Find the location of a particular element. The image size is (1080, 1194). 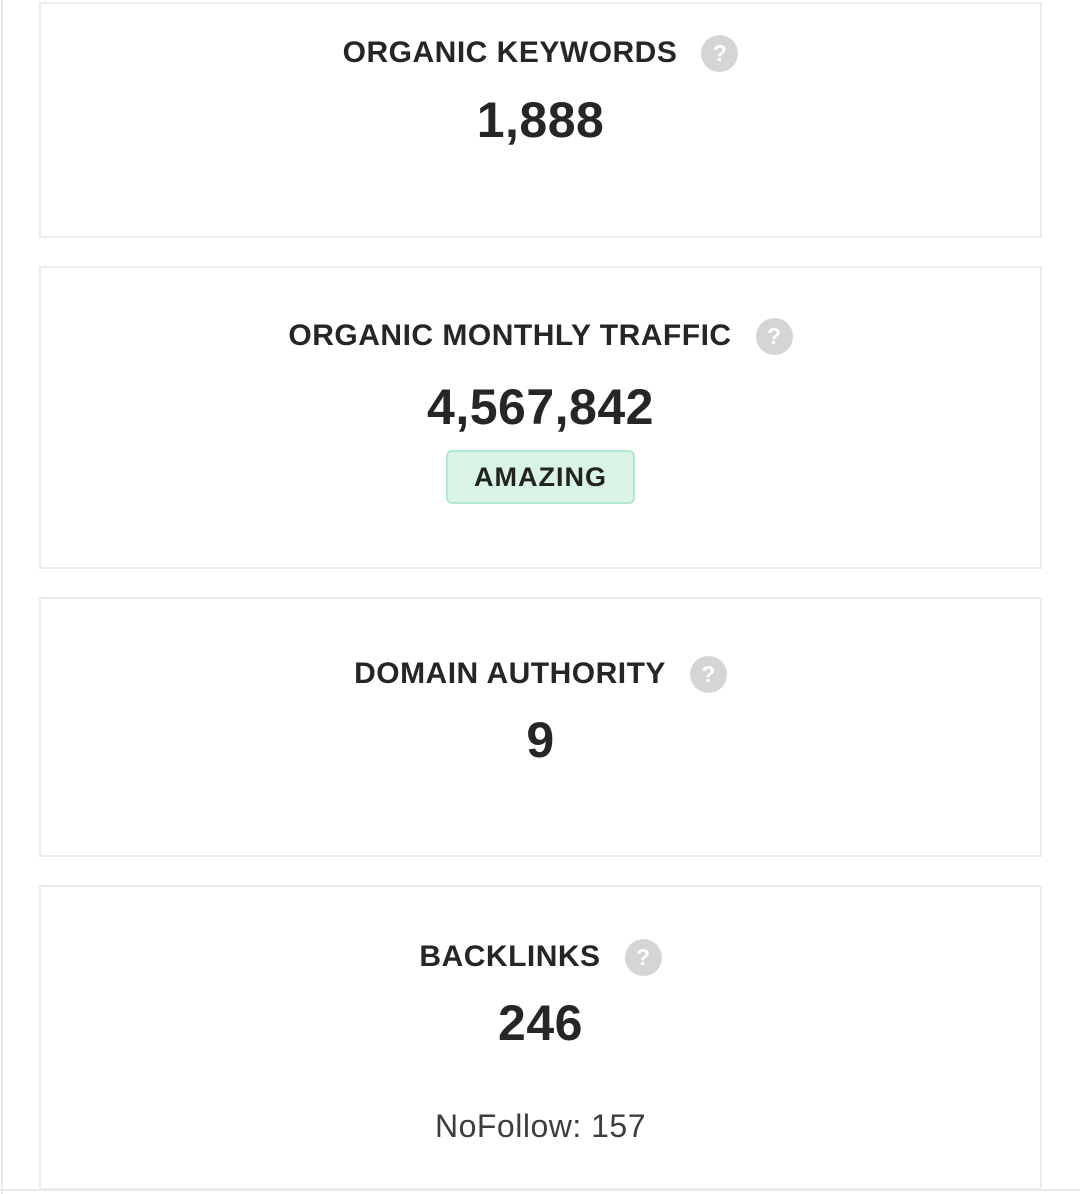

traffic-rating-badge: AMAZING is located at coordinates (540, 477).